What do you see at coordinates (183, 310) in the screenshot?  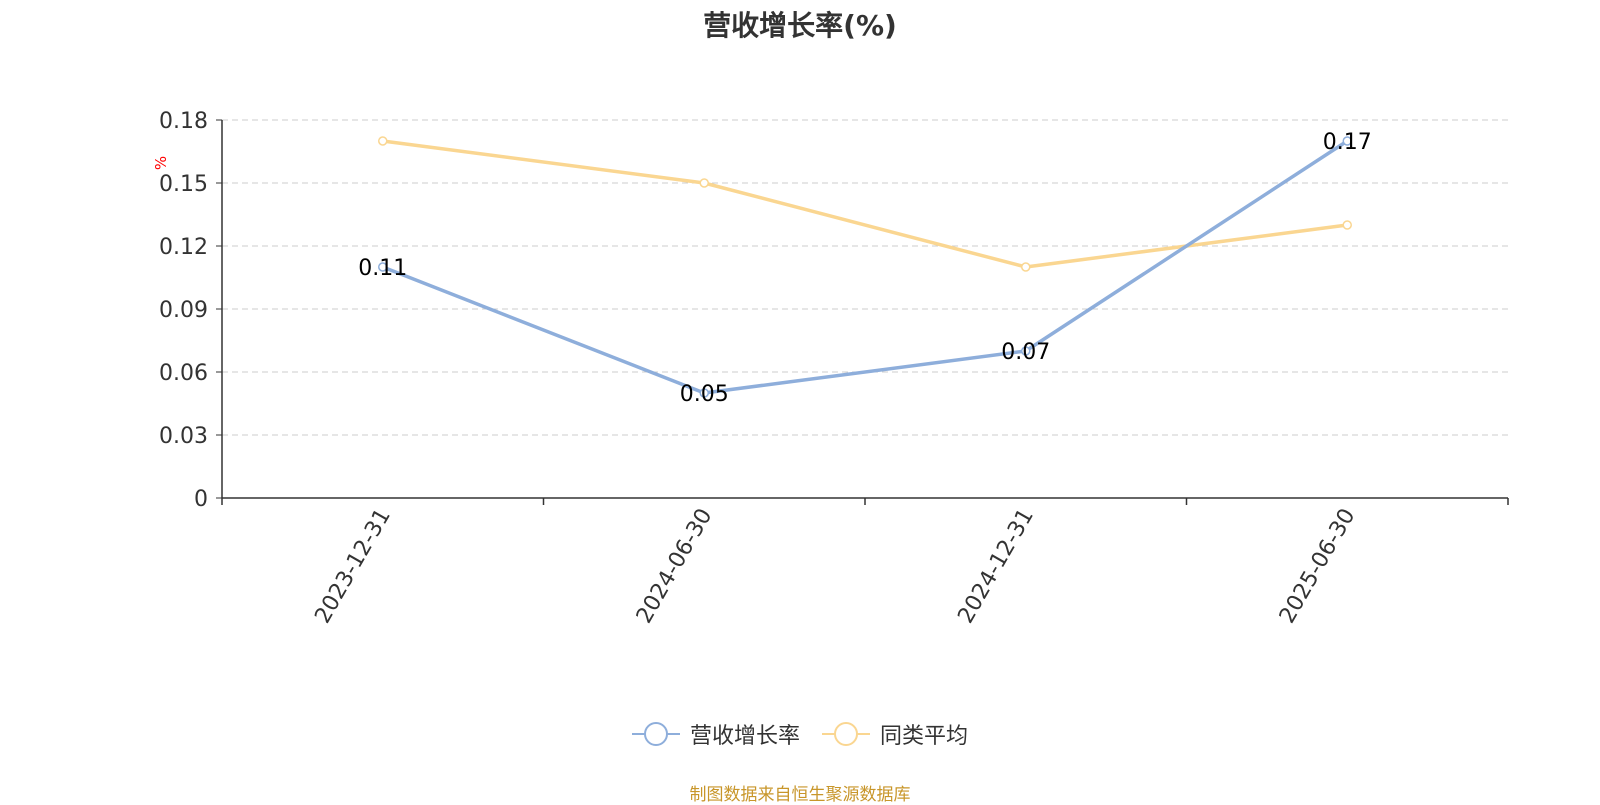 I see `y-tick-label: 0.09` at bounding box center [183, 310].